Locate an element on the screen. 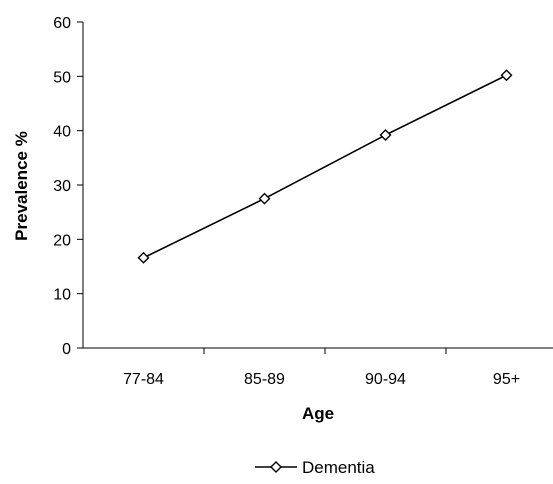 Image resolution: width=553 pixels, height=484 pixels. y-tick-label: 10 is located at coordinates (62, 295).